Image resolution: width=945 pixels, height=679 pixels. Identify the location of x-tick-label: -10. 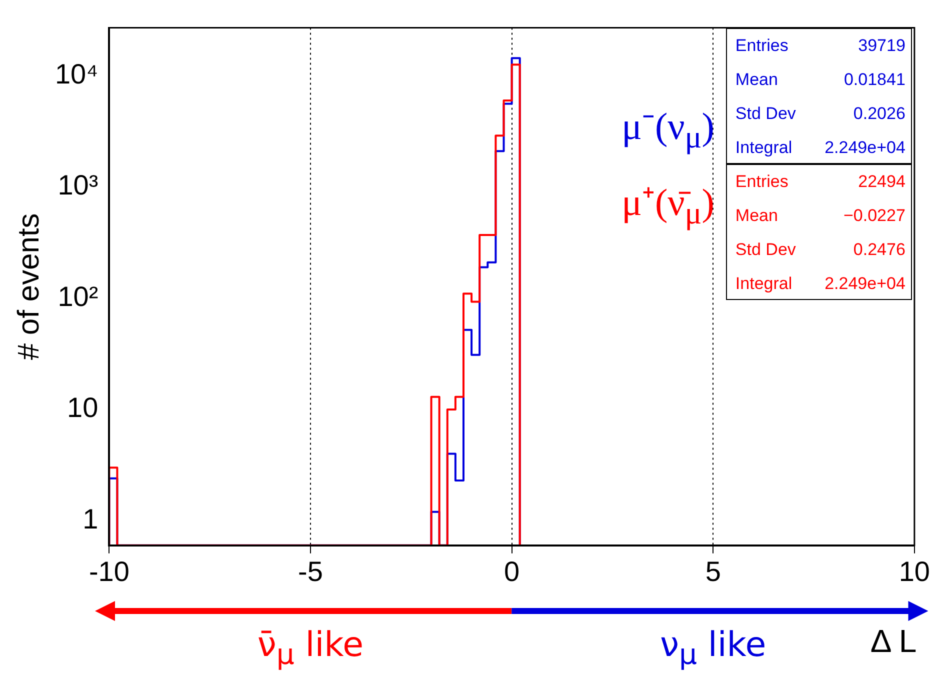
(109, 571).